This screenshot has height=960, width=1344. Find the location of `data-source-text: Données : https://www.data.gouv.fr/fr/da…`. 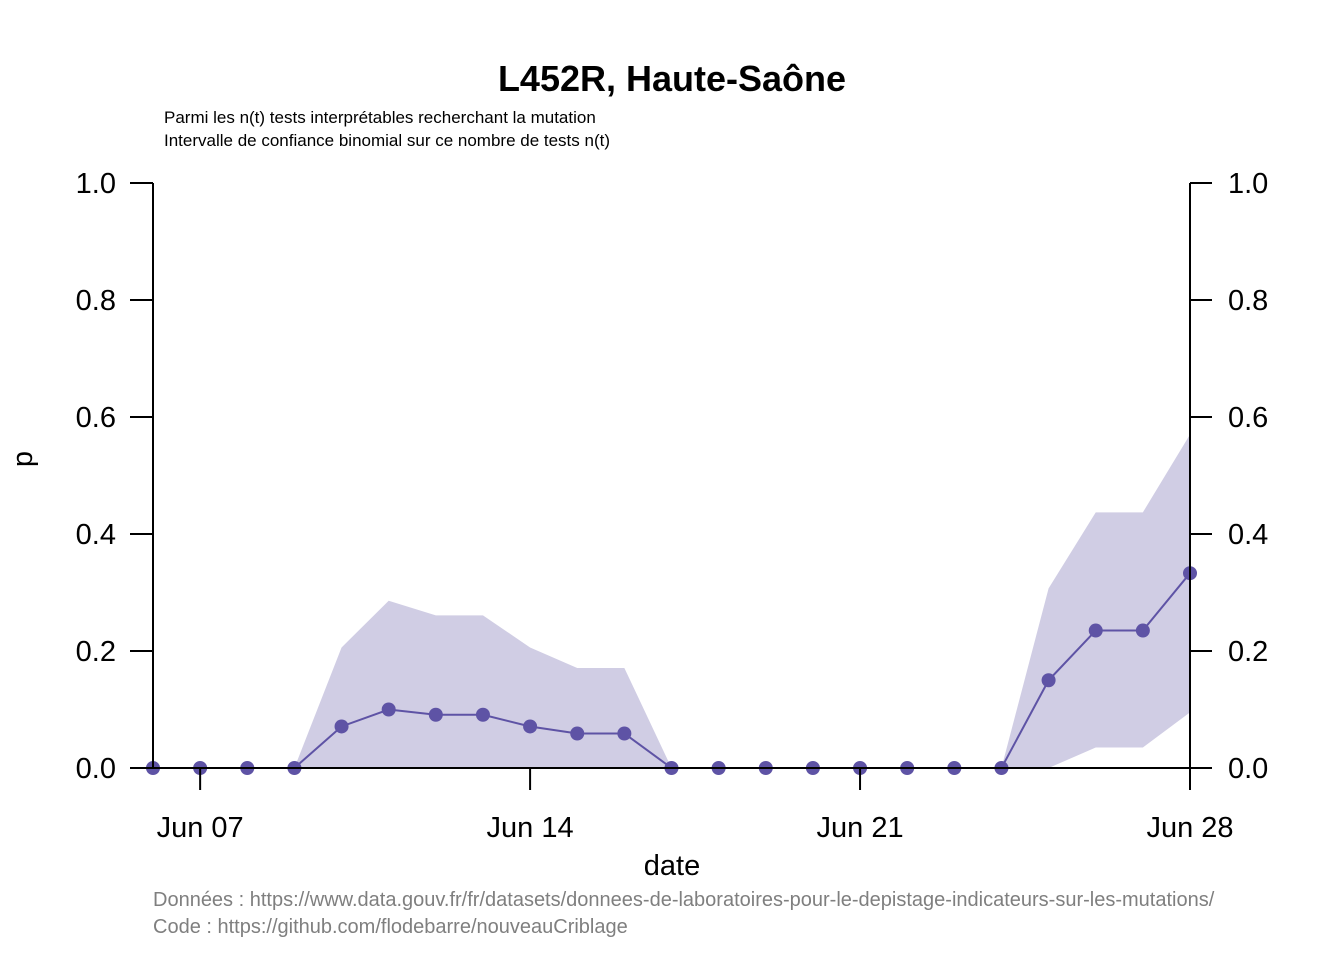

data-source-text: Données : https://www.data.gouv.fr/fr/da… is located at coordinates (684, 900).